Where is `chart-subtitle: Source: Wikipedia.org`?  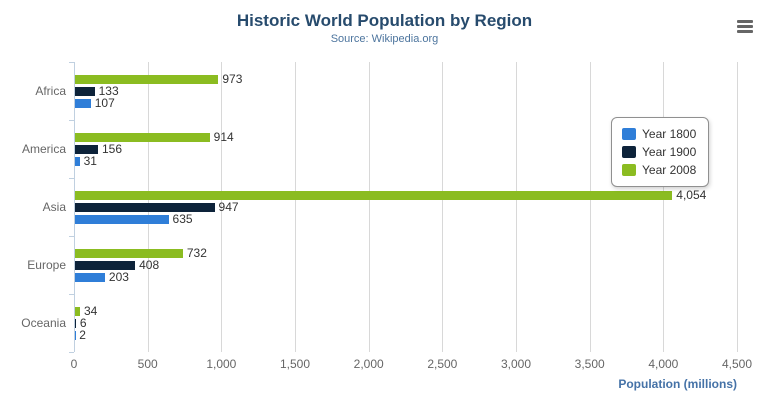 chart-subtitle: Source: Wikipedia.org is located at coordinates (384, 39).